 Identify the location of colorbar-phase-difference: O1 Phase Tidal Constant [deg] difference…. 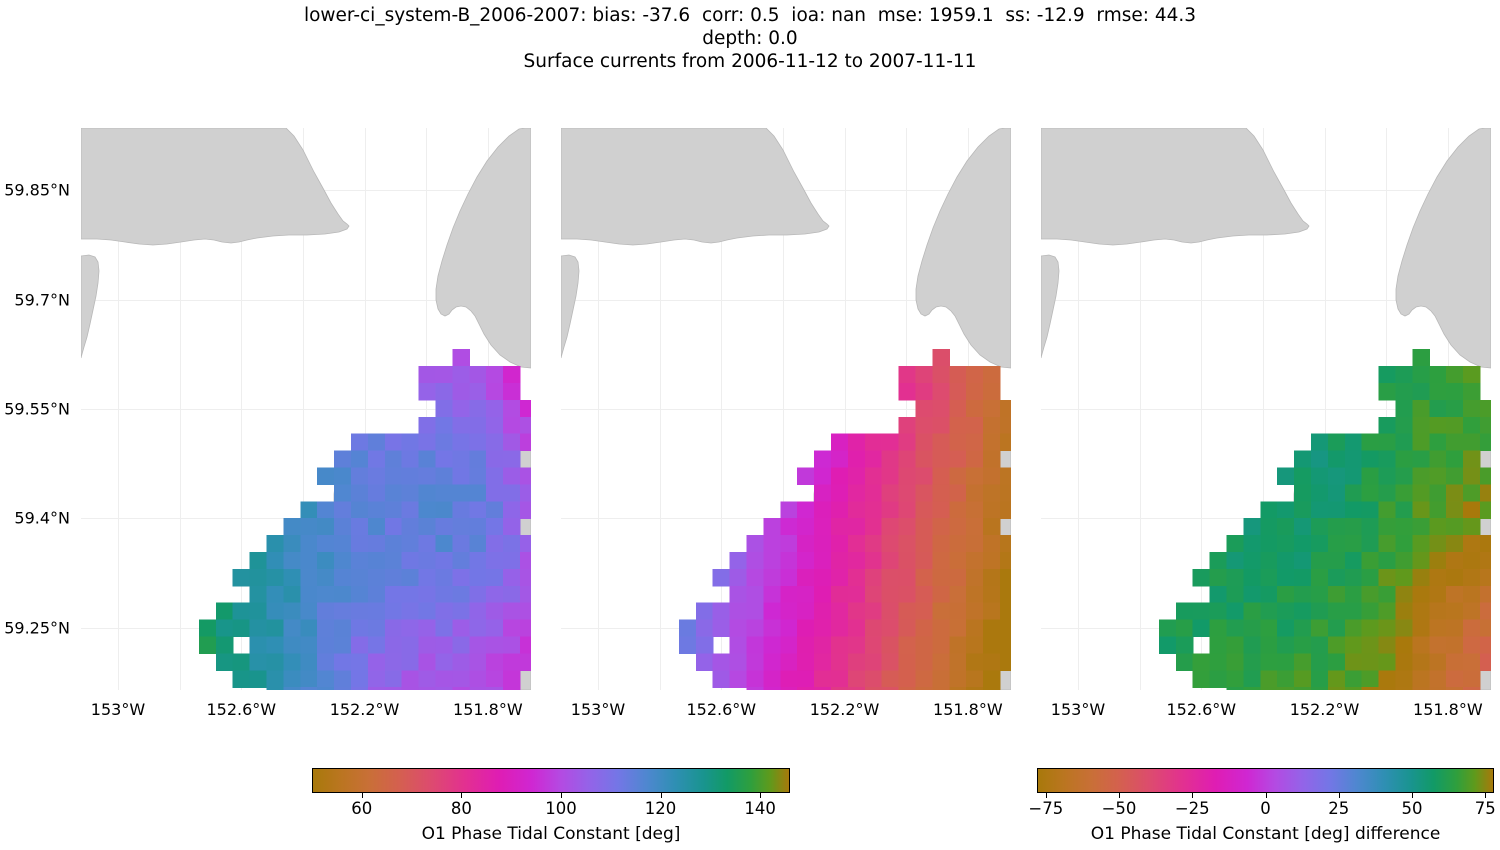
(1262, 806).